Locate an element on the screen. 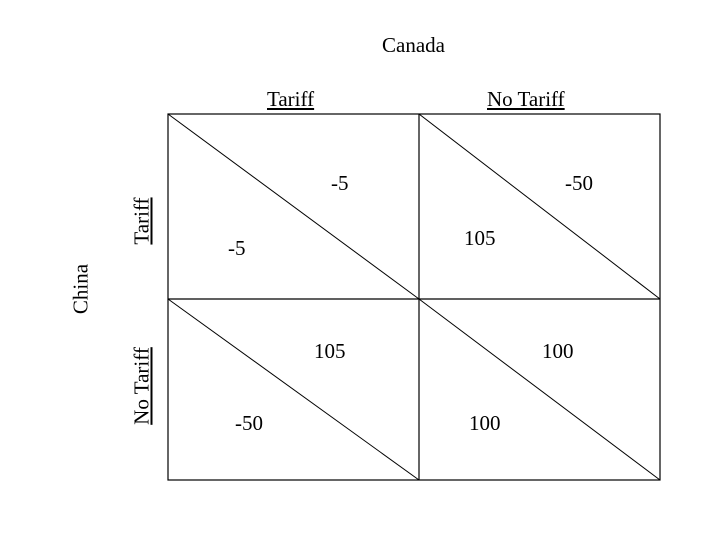 The width and height of the screenshot is (720, 540). column-player-label: Canada is located at coordinates (413, 45).